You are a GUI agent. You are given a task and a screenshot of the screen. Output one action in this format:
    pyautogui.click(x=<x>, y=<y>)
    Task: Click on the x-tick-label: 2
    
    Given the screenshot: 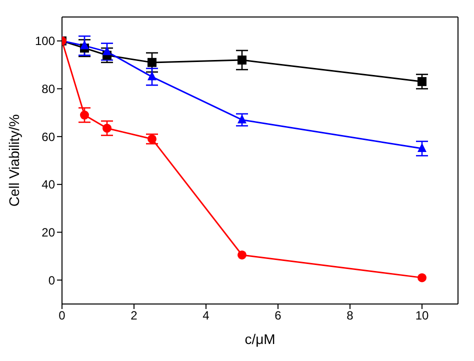 What is the action you would take?
    pyautogui.click(x=134, y=315)
    